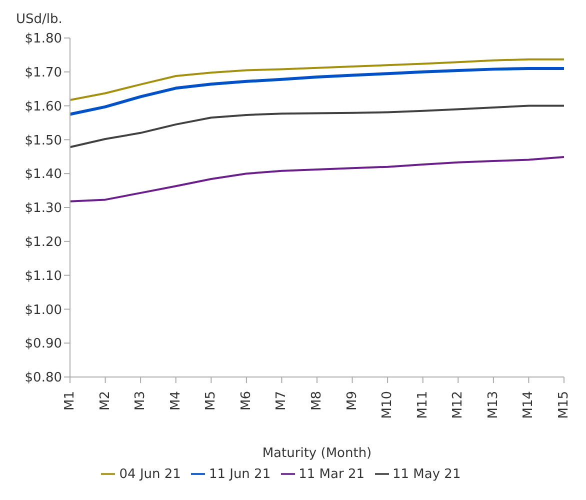  Describe the element at coordinates (239, 474) in the screenshot. I see `legend-label: 11 Jun 21` at that location.